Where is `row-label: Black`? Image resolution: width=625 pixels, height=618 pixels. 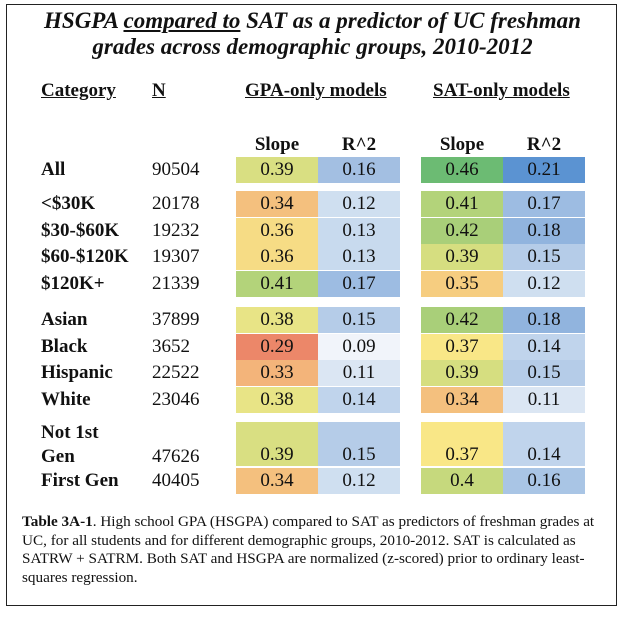 row-label: Black is located at coordinates (64, 346).